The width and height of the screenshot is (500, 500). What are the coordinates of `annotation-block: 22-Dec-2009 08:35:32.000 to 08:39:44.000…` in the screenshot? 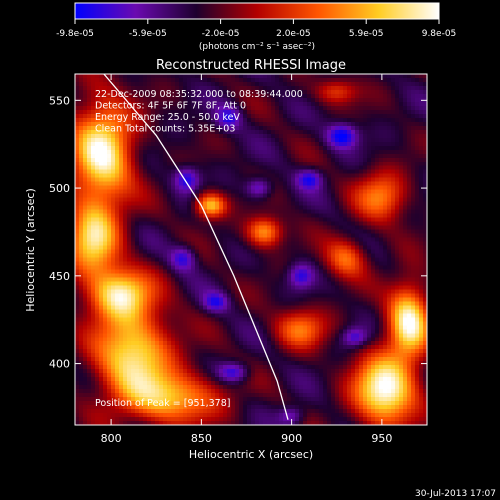 It's located at (199, 112).